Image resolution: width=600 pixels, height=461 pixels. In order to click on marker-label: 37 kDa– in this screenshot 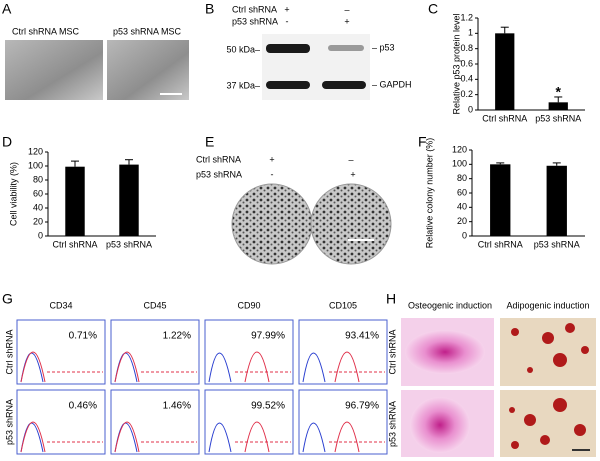, I will do `click(243, 85)`.